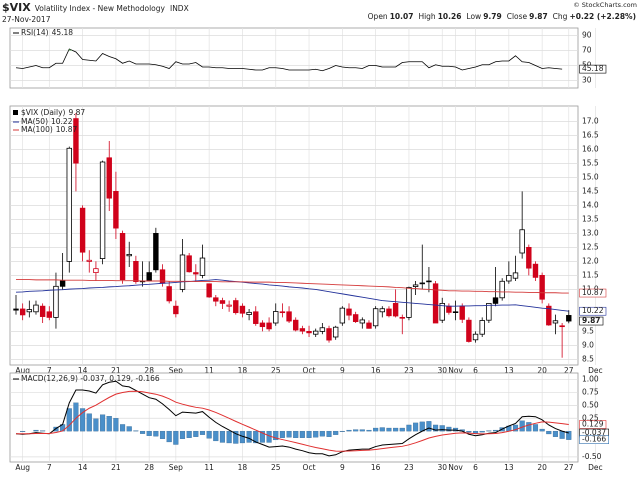 The width and height of the screenshot is (640, 477). Describe the element at coordinates (309, 467) in the screenshot. I see `x-tick-label: Oct` at that location.